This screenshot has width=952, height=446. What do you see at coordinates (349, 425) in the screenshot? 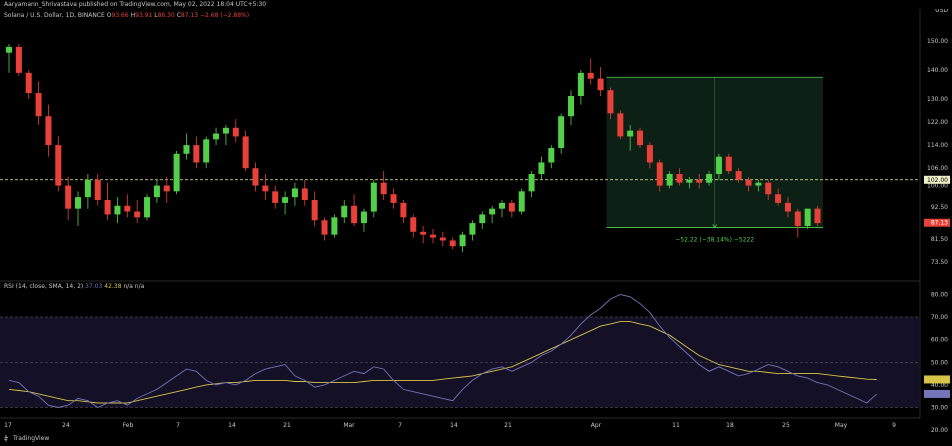
I see `time-axis-tick: Mar` at bounding box center [349, 425].